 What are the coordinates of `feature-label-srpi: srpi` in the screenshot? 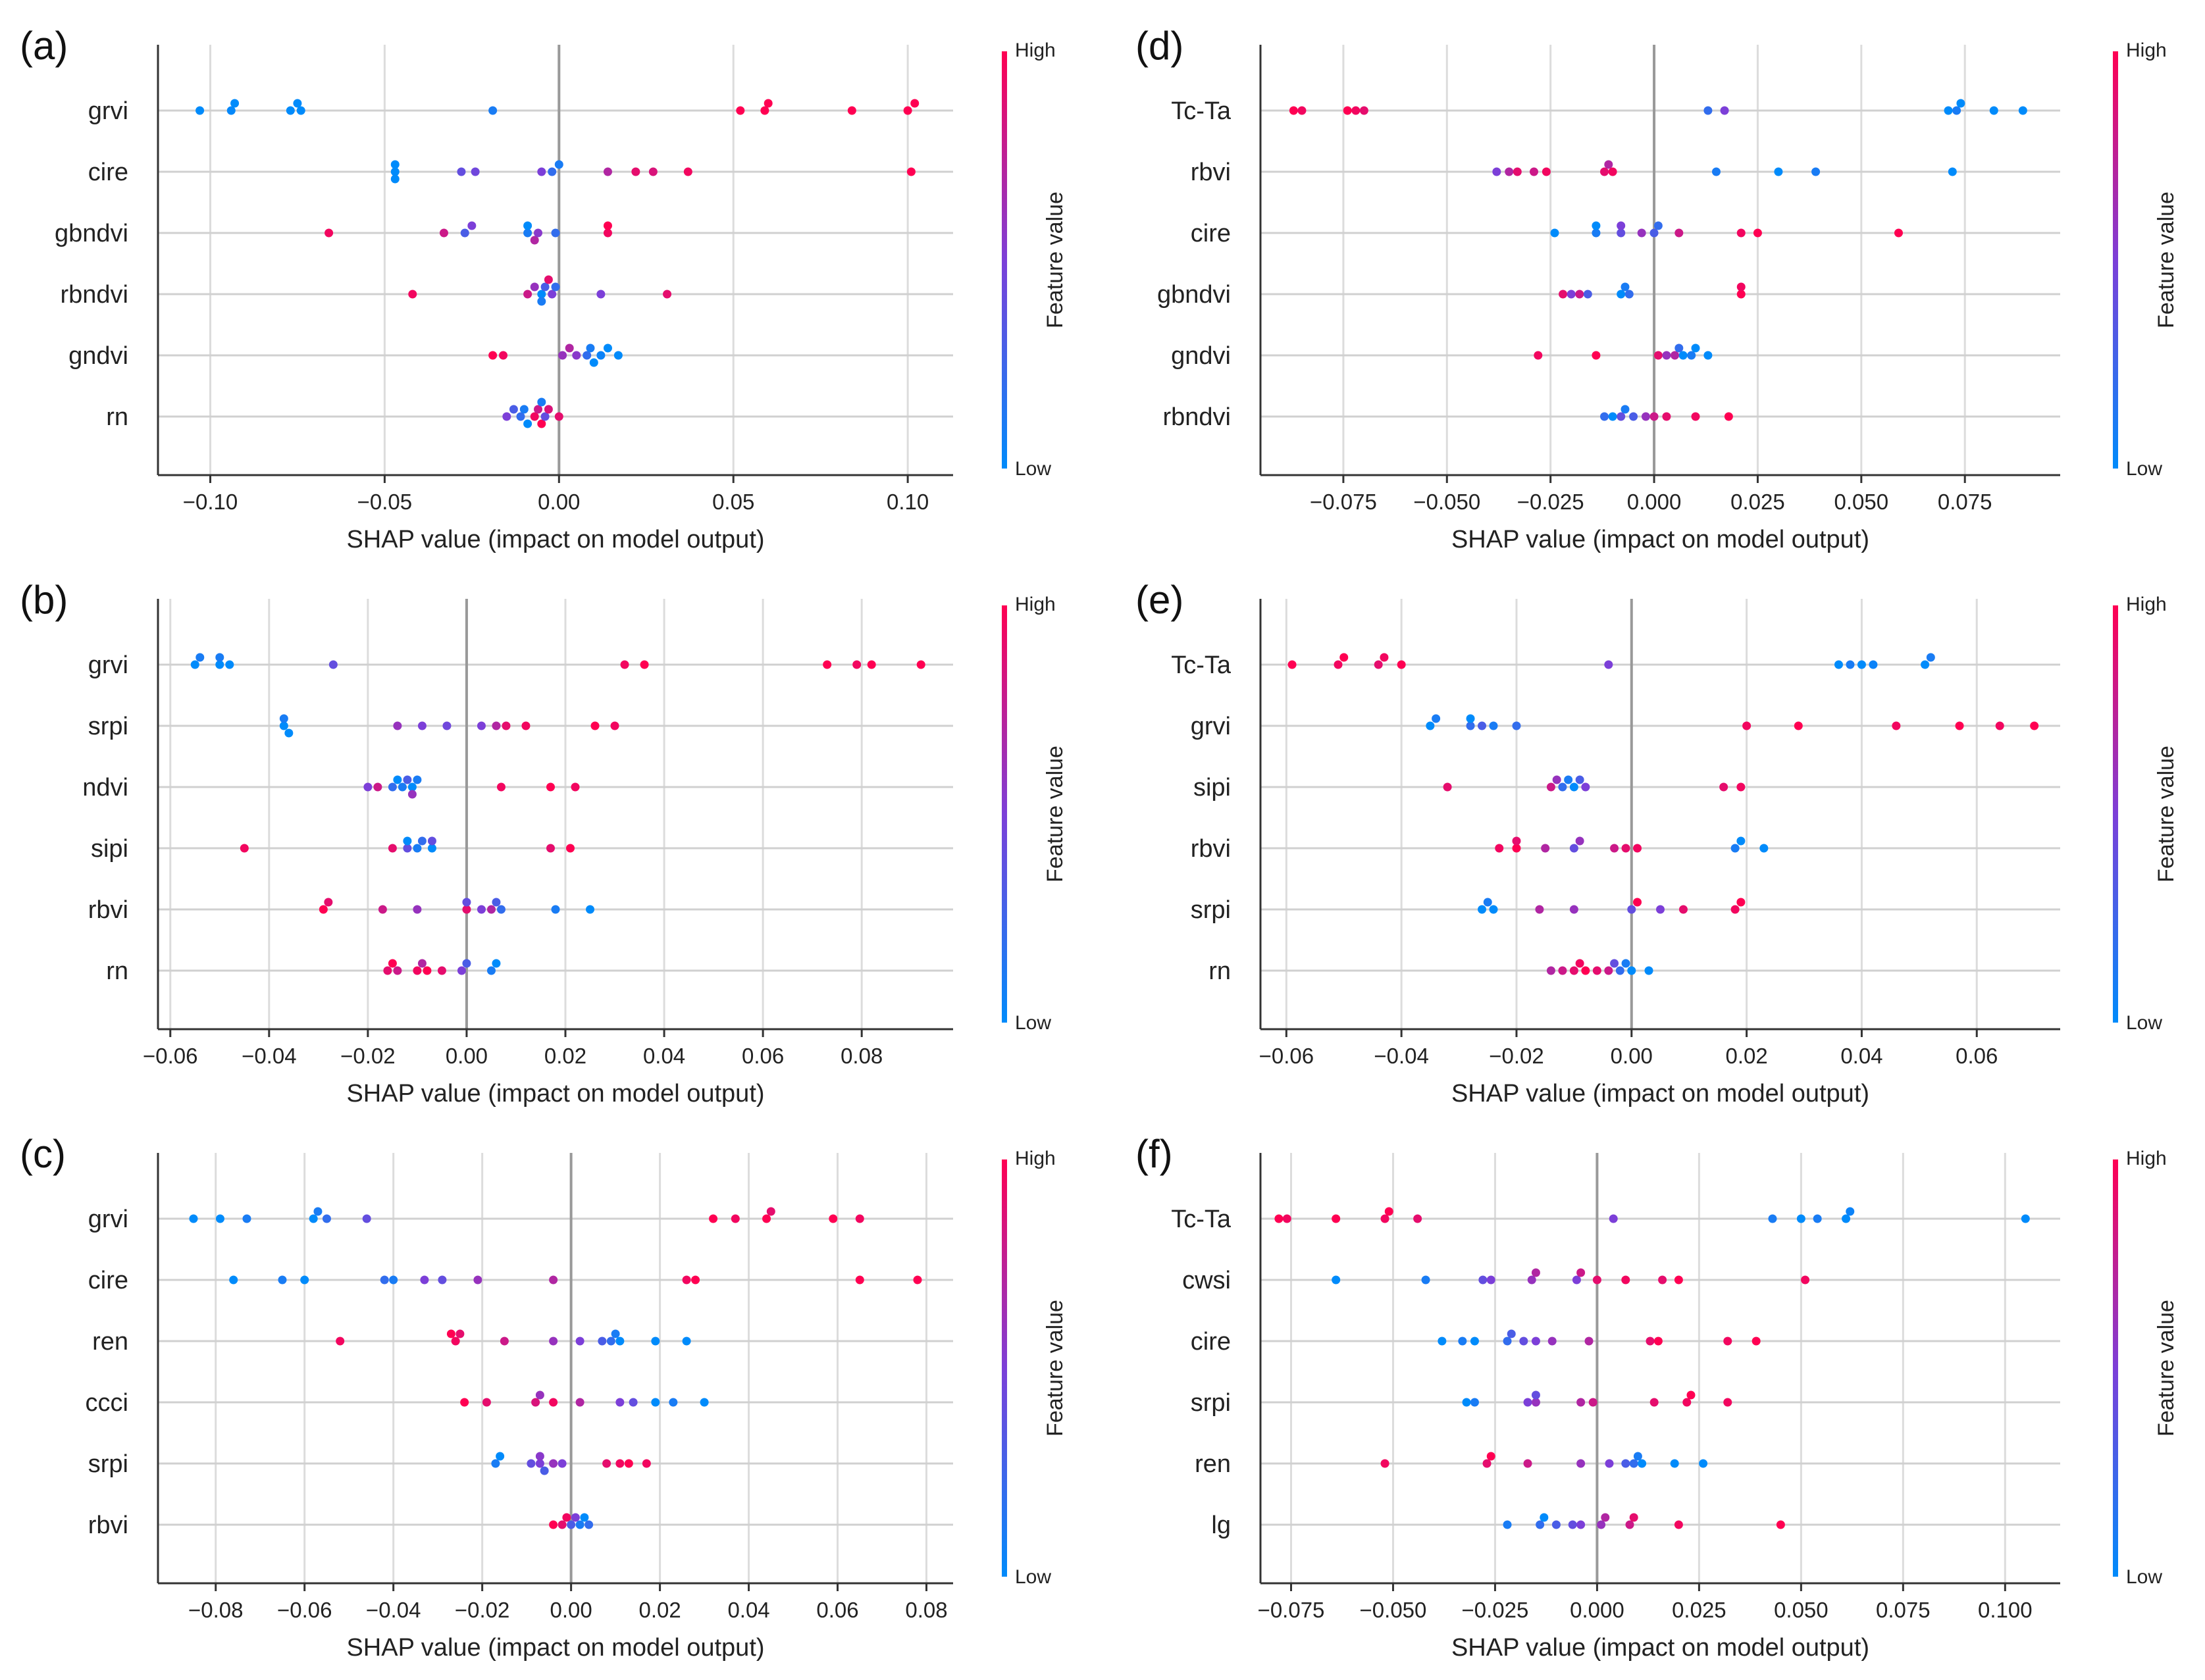 It's located at (108, 1464).